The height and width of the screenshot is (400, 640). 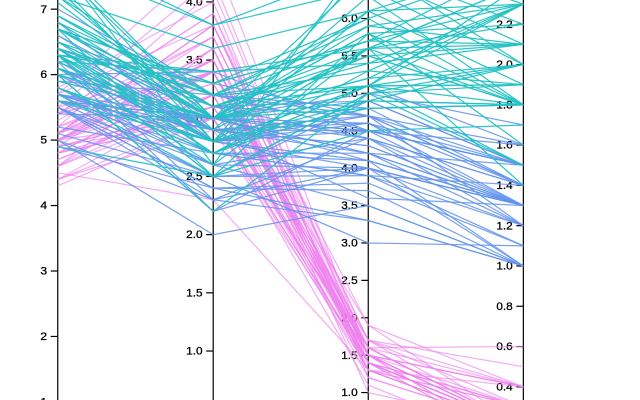 What do you see at coordinates (349, 244) in the screenshot?
I see `svg-text: 3.0` at bounding box center [349, 244].